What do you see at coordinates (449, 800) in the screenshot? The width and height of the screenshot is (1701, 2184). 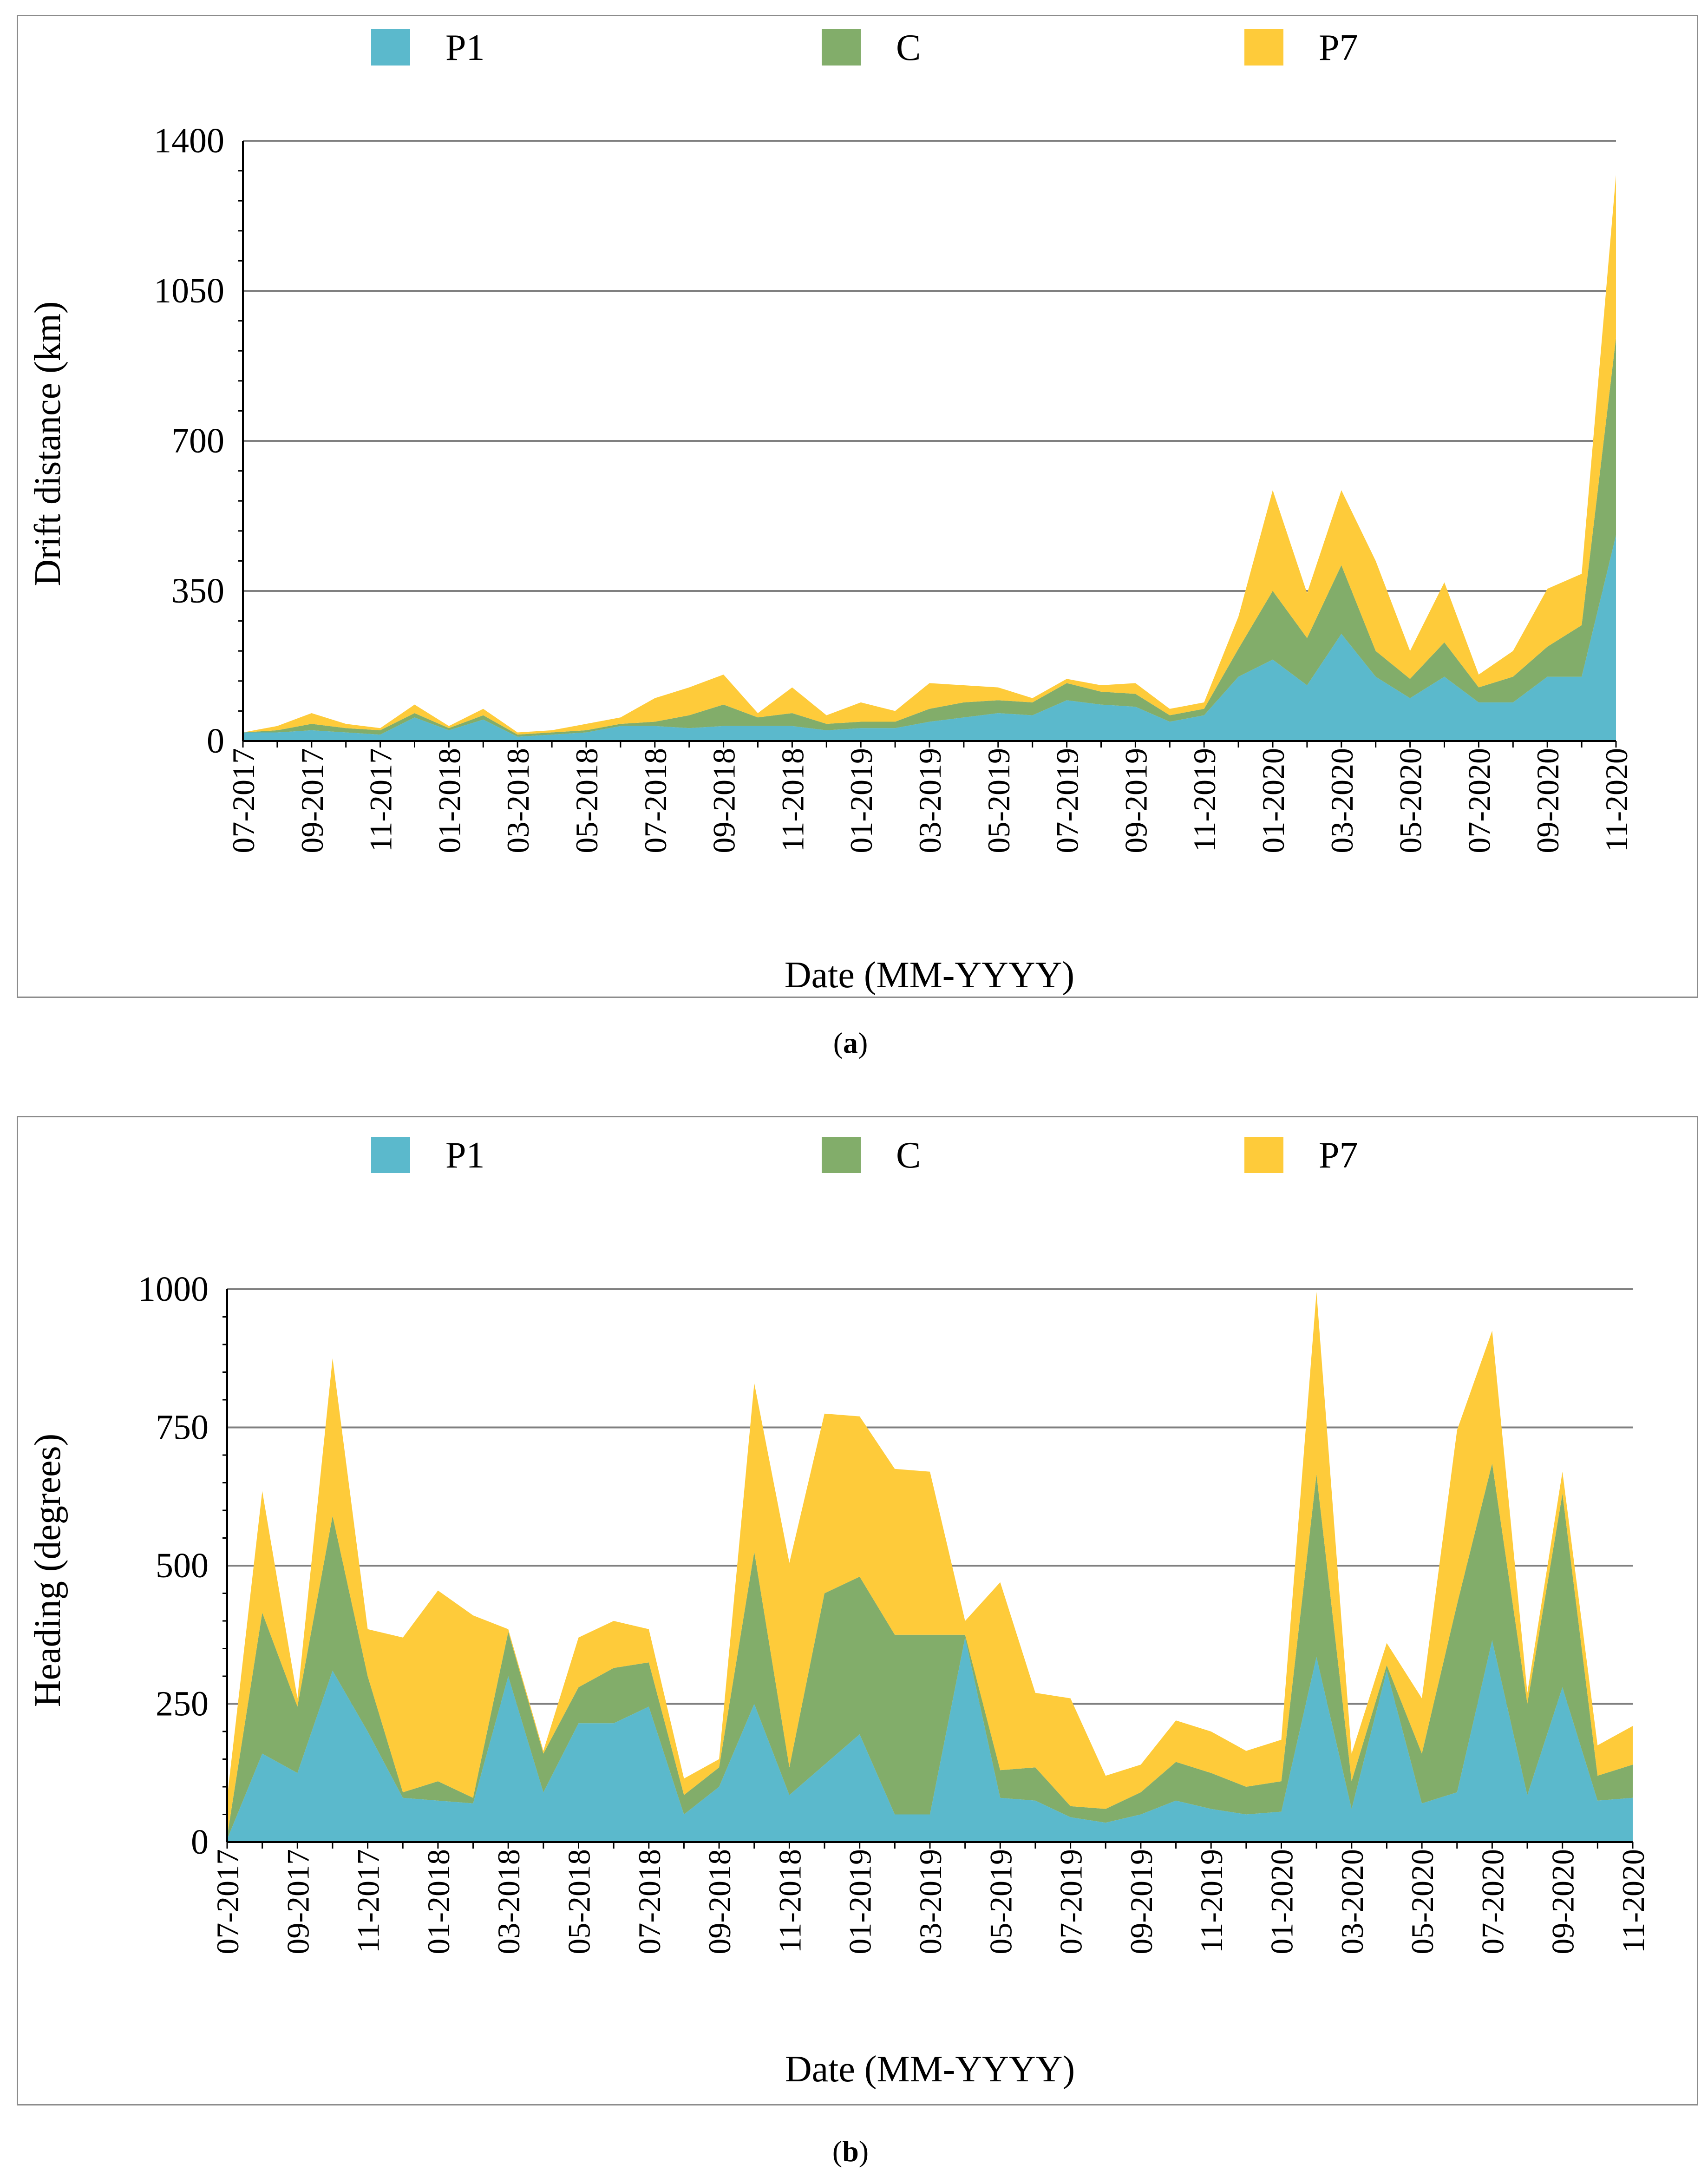 I see `charta-xtick-label: 01-2018` at bounding box center [449, 800].